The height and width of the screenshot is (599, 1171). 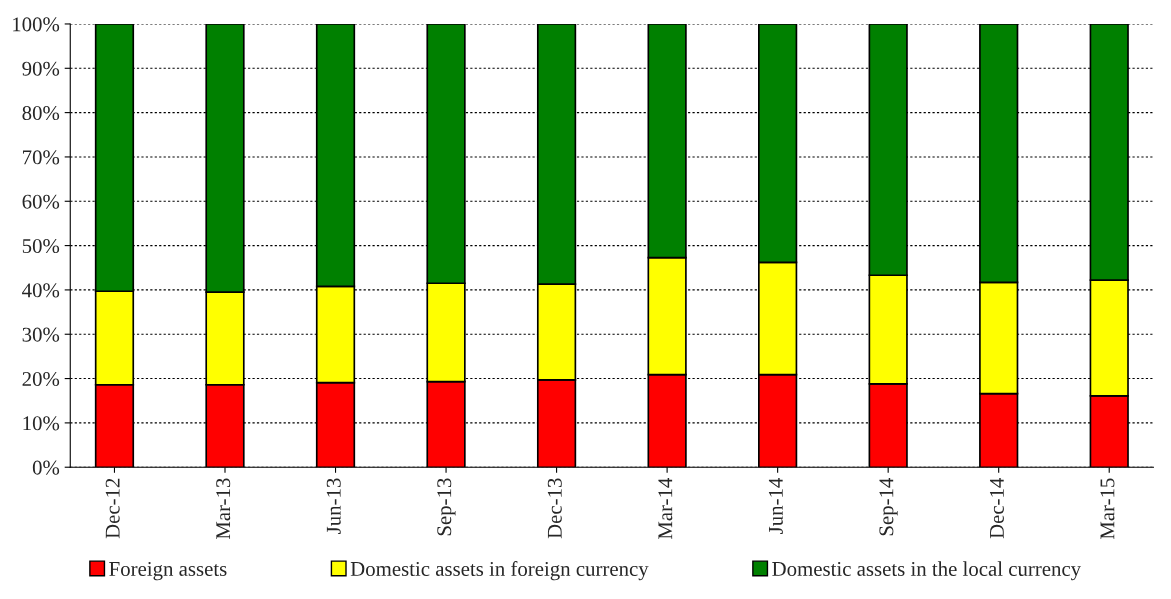 I want to click on x-tick-label: Jun-14, so click(x=775, y=505).